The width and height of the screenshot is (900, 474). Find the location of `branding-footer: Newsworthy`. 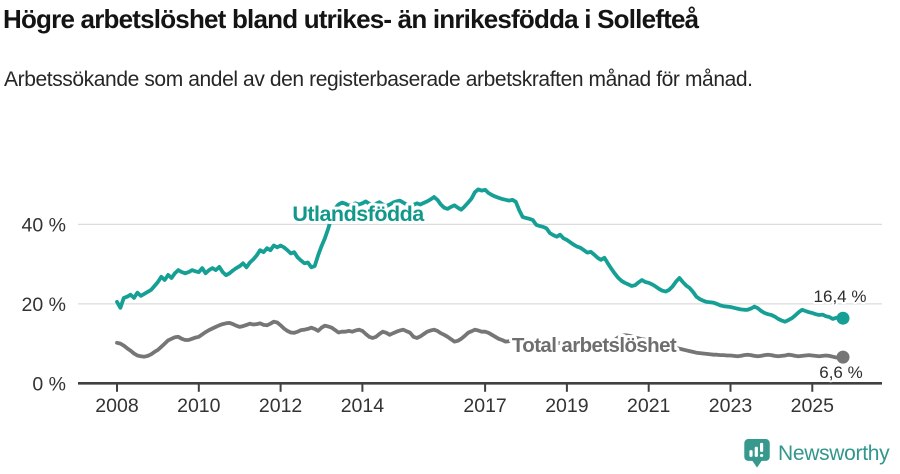

branding-footer: Newsworthy is located at coordinates (817, 453).